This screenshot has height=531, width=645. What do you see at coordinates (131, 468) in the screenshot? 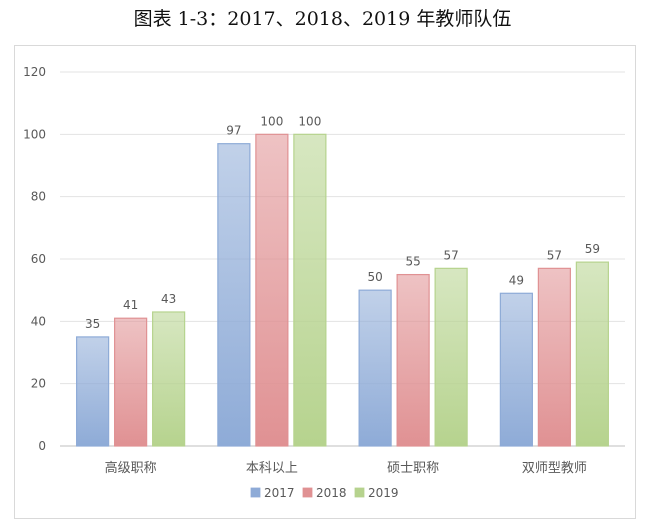
I see `x-tick-label: 高级职称` at bounding box center [131, 468].